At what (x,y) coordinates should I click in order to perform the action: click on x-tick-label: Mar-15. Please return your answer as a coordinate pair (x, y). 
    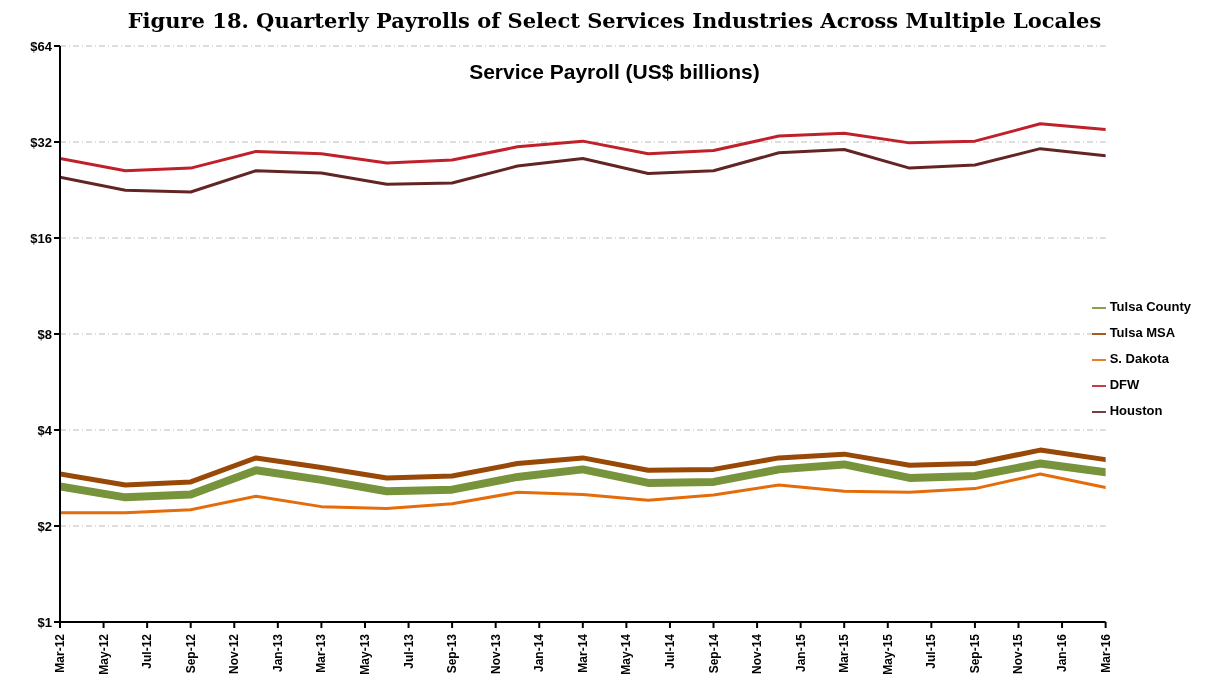
    Looking at the image, I should click on (844, 653).